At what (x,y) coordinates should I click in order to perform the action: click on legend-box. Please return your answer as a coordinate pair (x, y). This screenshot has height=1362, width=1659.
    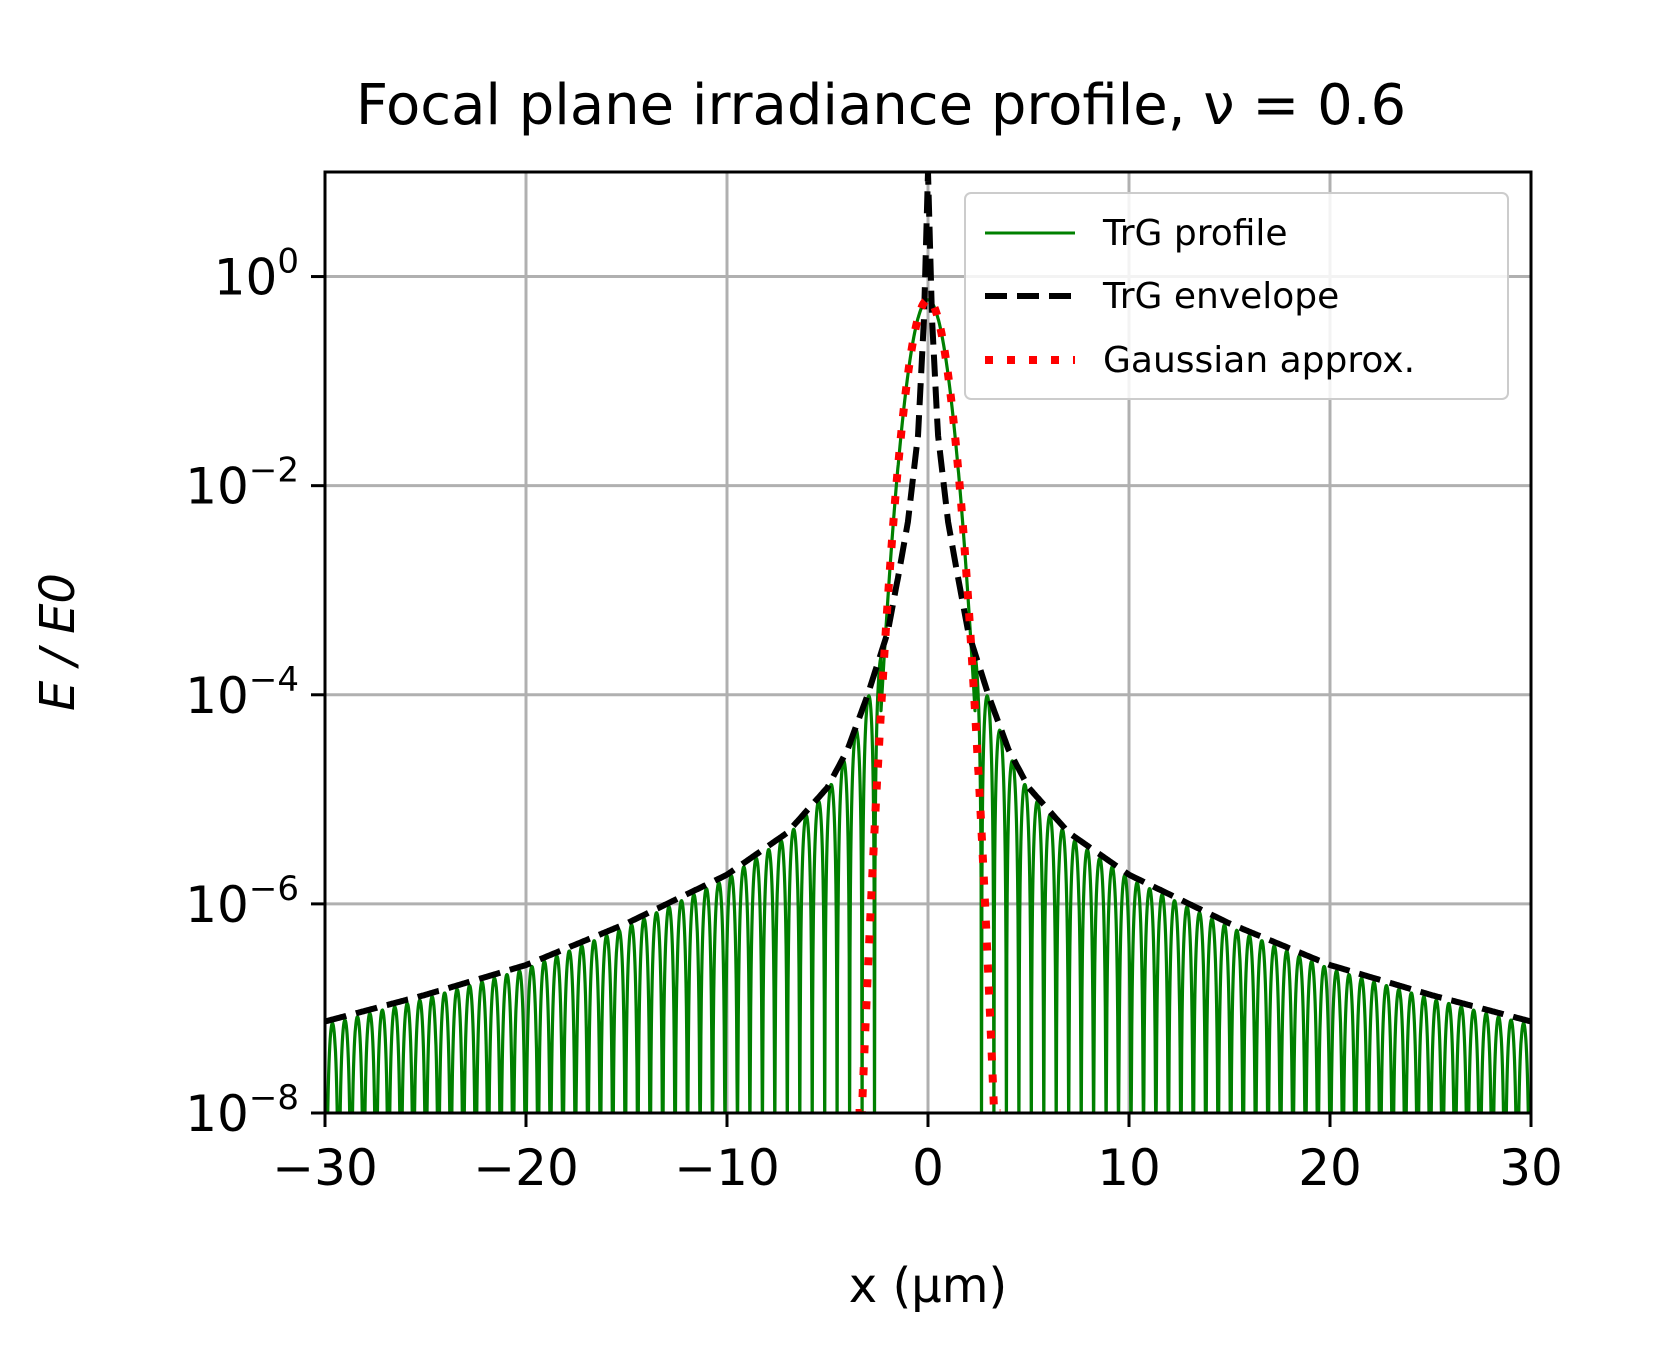
    Looking at the image, I should click on (1236, 296).